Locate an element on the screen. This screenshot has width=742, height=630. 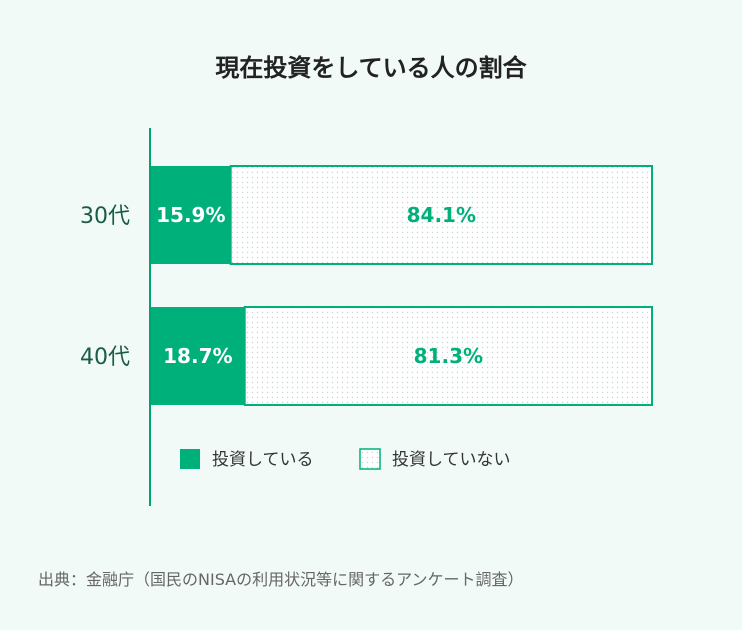
category-label: 30代 is located at coordinates (105, 216).